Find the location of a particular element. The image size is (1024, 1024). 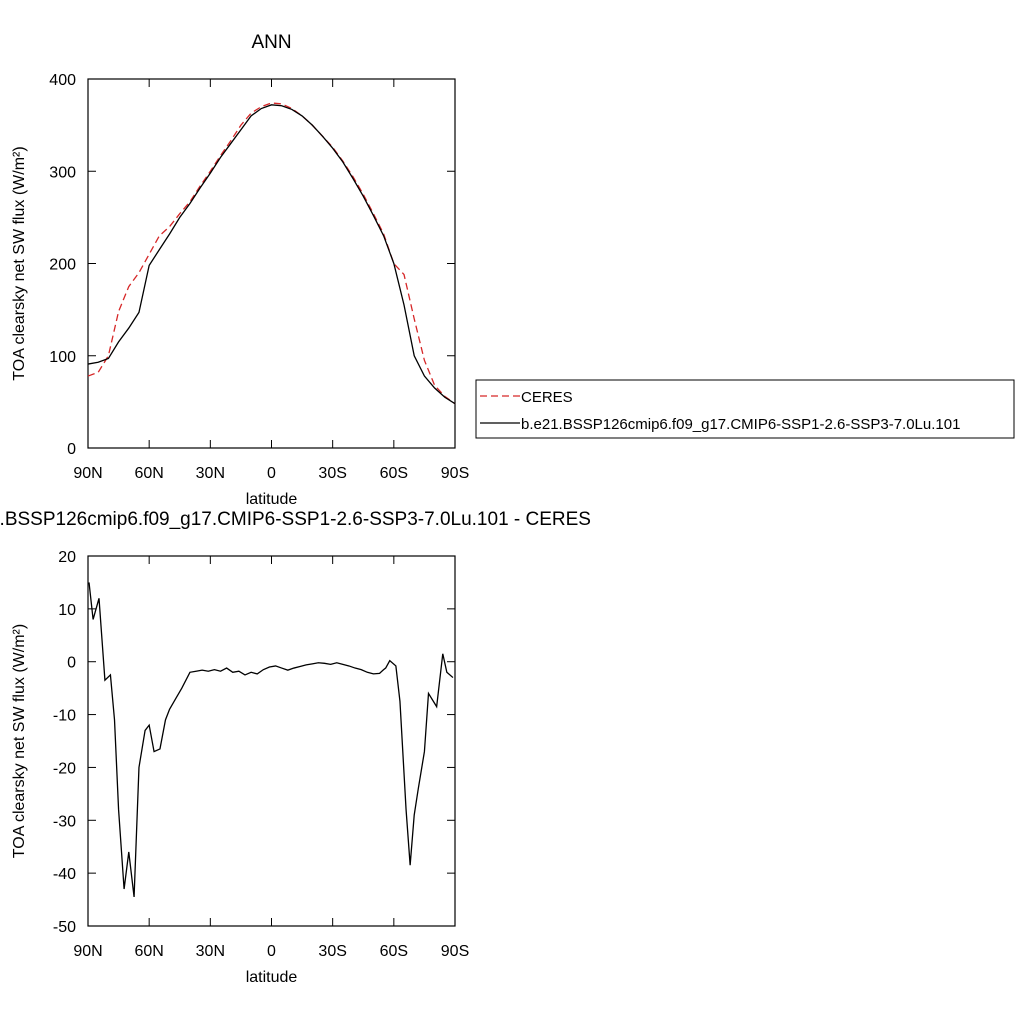

y-tick-label: 400 is located at coordinates (62, 80).